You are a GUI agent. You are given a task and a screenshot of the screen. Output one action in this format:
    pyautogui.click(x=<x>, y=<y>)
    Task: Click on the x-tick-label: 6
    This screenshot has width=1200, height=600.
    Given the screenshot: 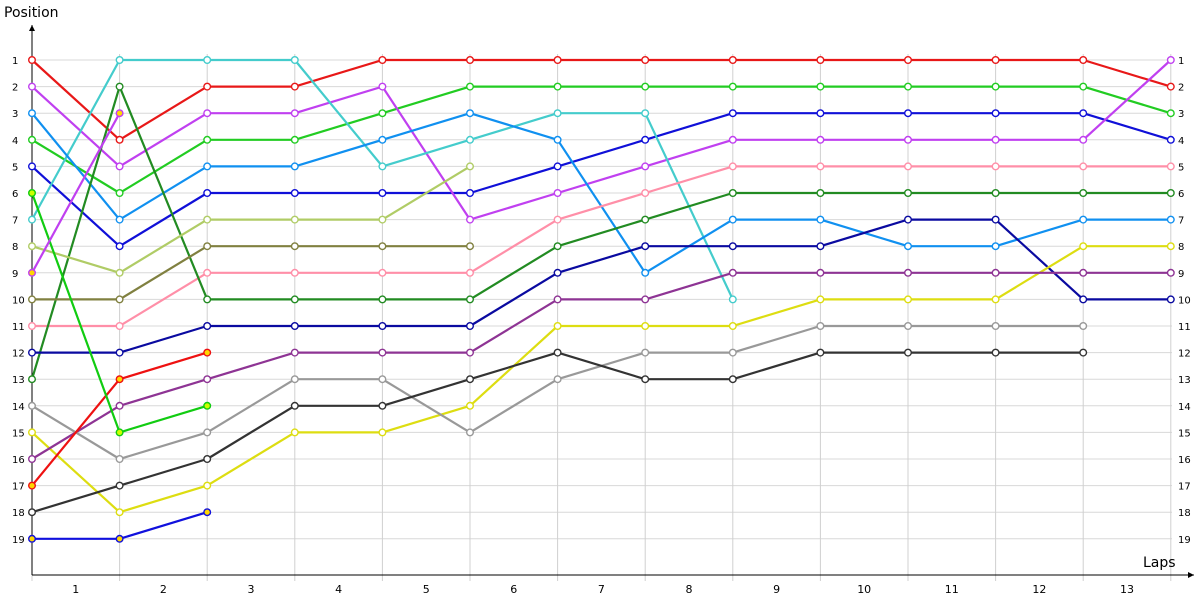 What is the action you would take?
    pyautogui.click(x=513, y=589)
    